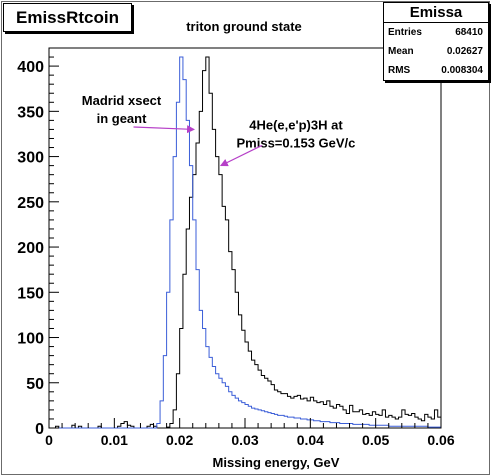 This screenshot has width=491, height=476. What do you see at coordinates (296, 124) in the screenshot?
I see `annotation-text: 4He(e,e'p)3H at` at bounding box center [296, 124].